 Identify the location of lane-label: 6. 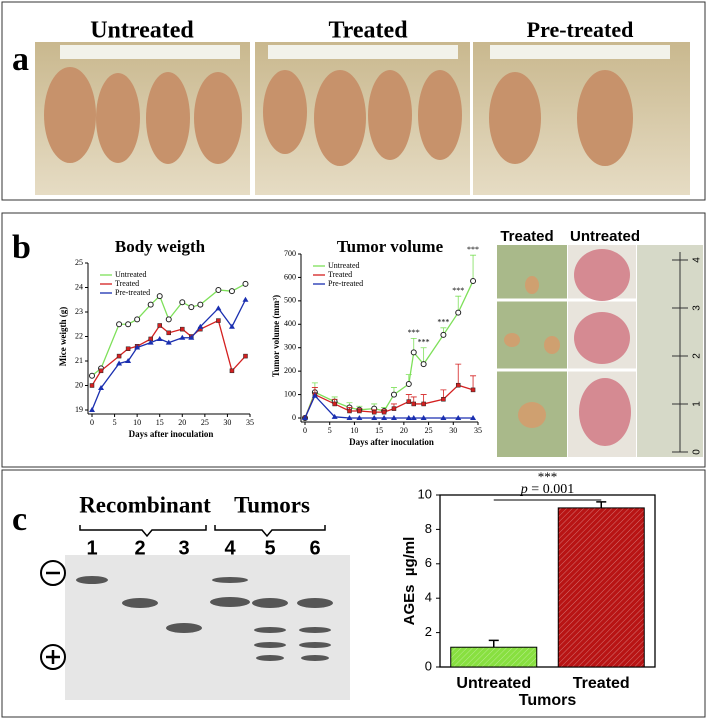
(314, 548).